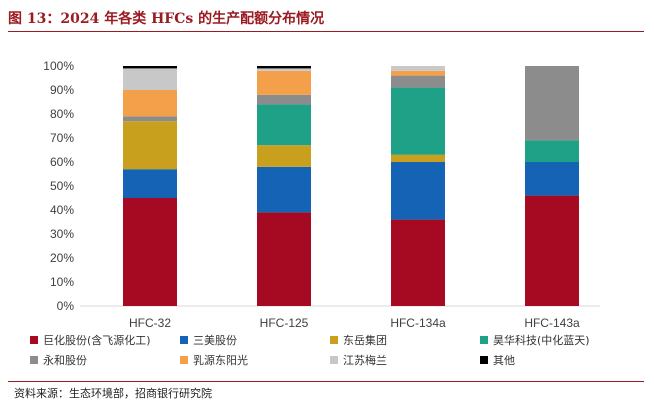 This screenshot has height=403, width=654. I want to click on legend-item: 乳源东阳光, so click(214, 360).